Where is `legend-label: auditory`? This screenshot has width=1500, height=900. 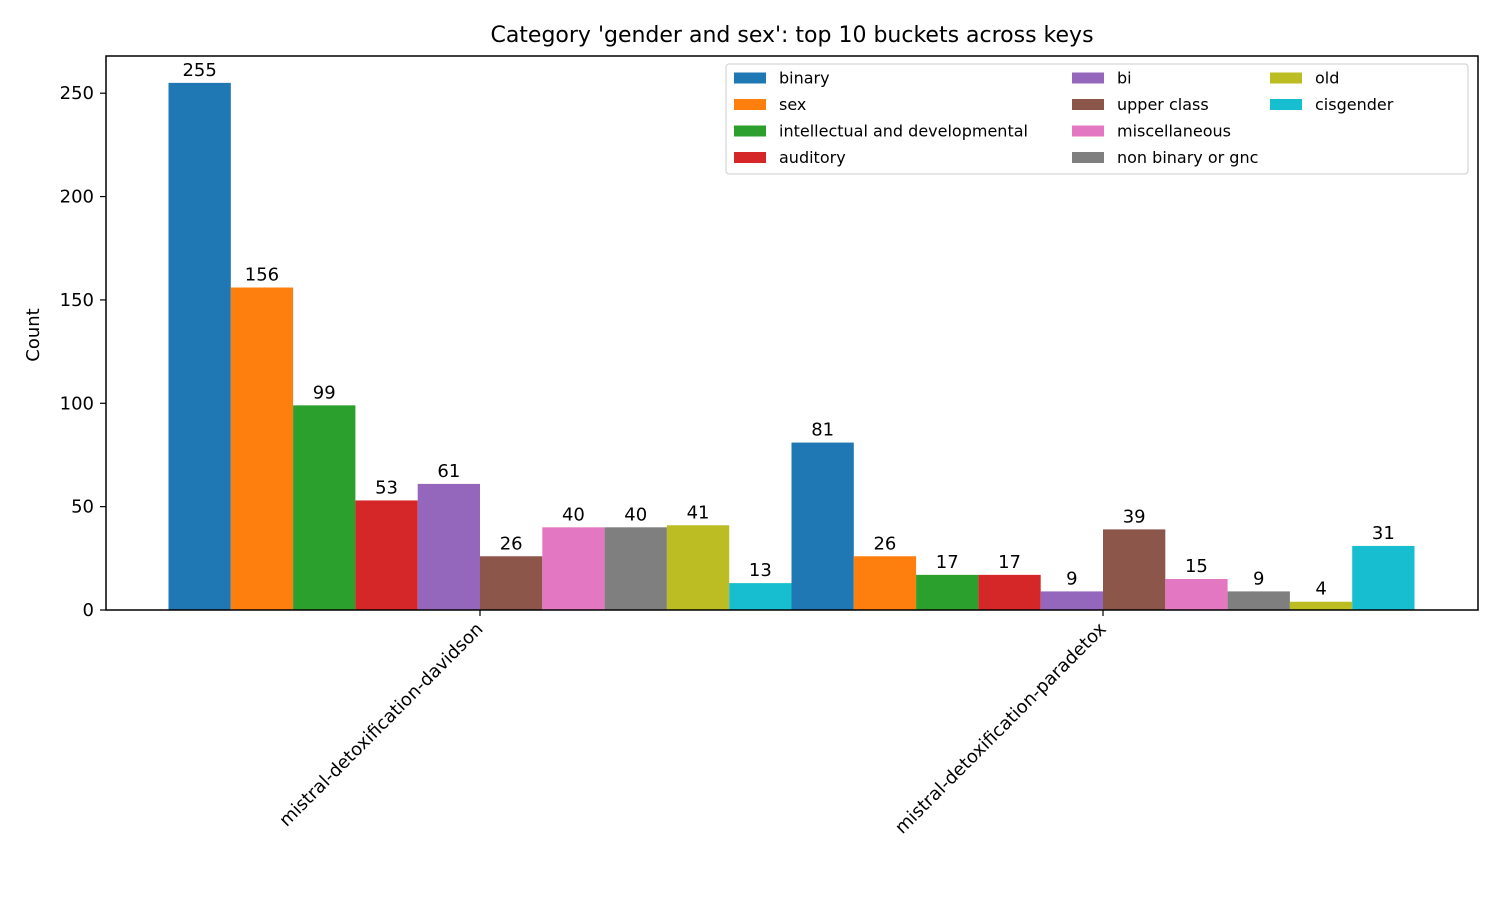
legend-label: auditory is located at coordinates (812, 157).